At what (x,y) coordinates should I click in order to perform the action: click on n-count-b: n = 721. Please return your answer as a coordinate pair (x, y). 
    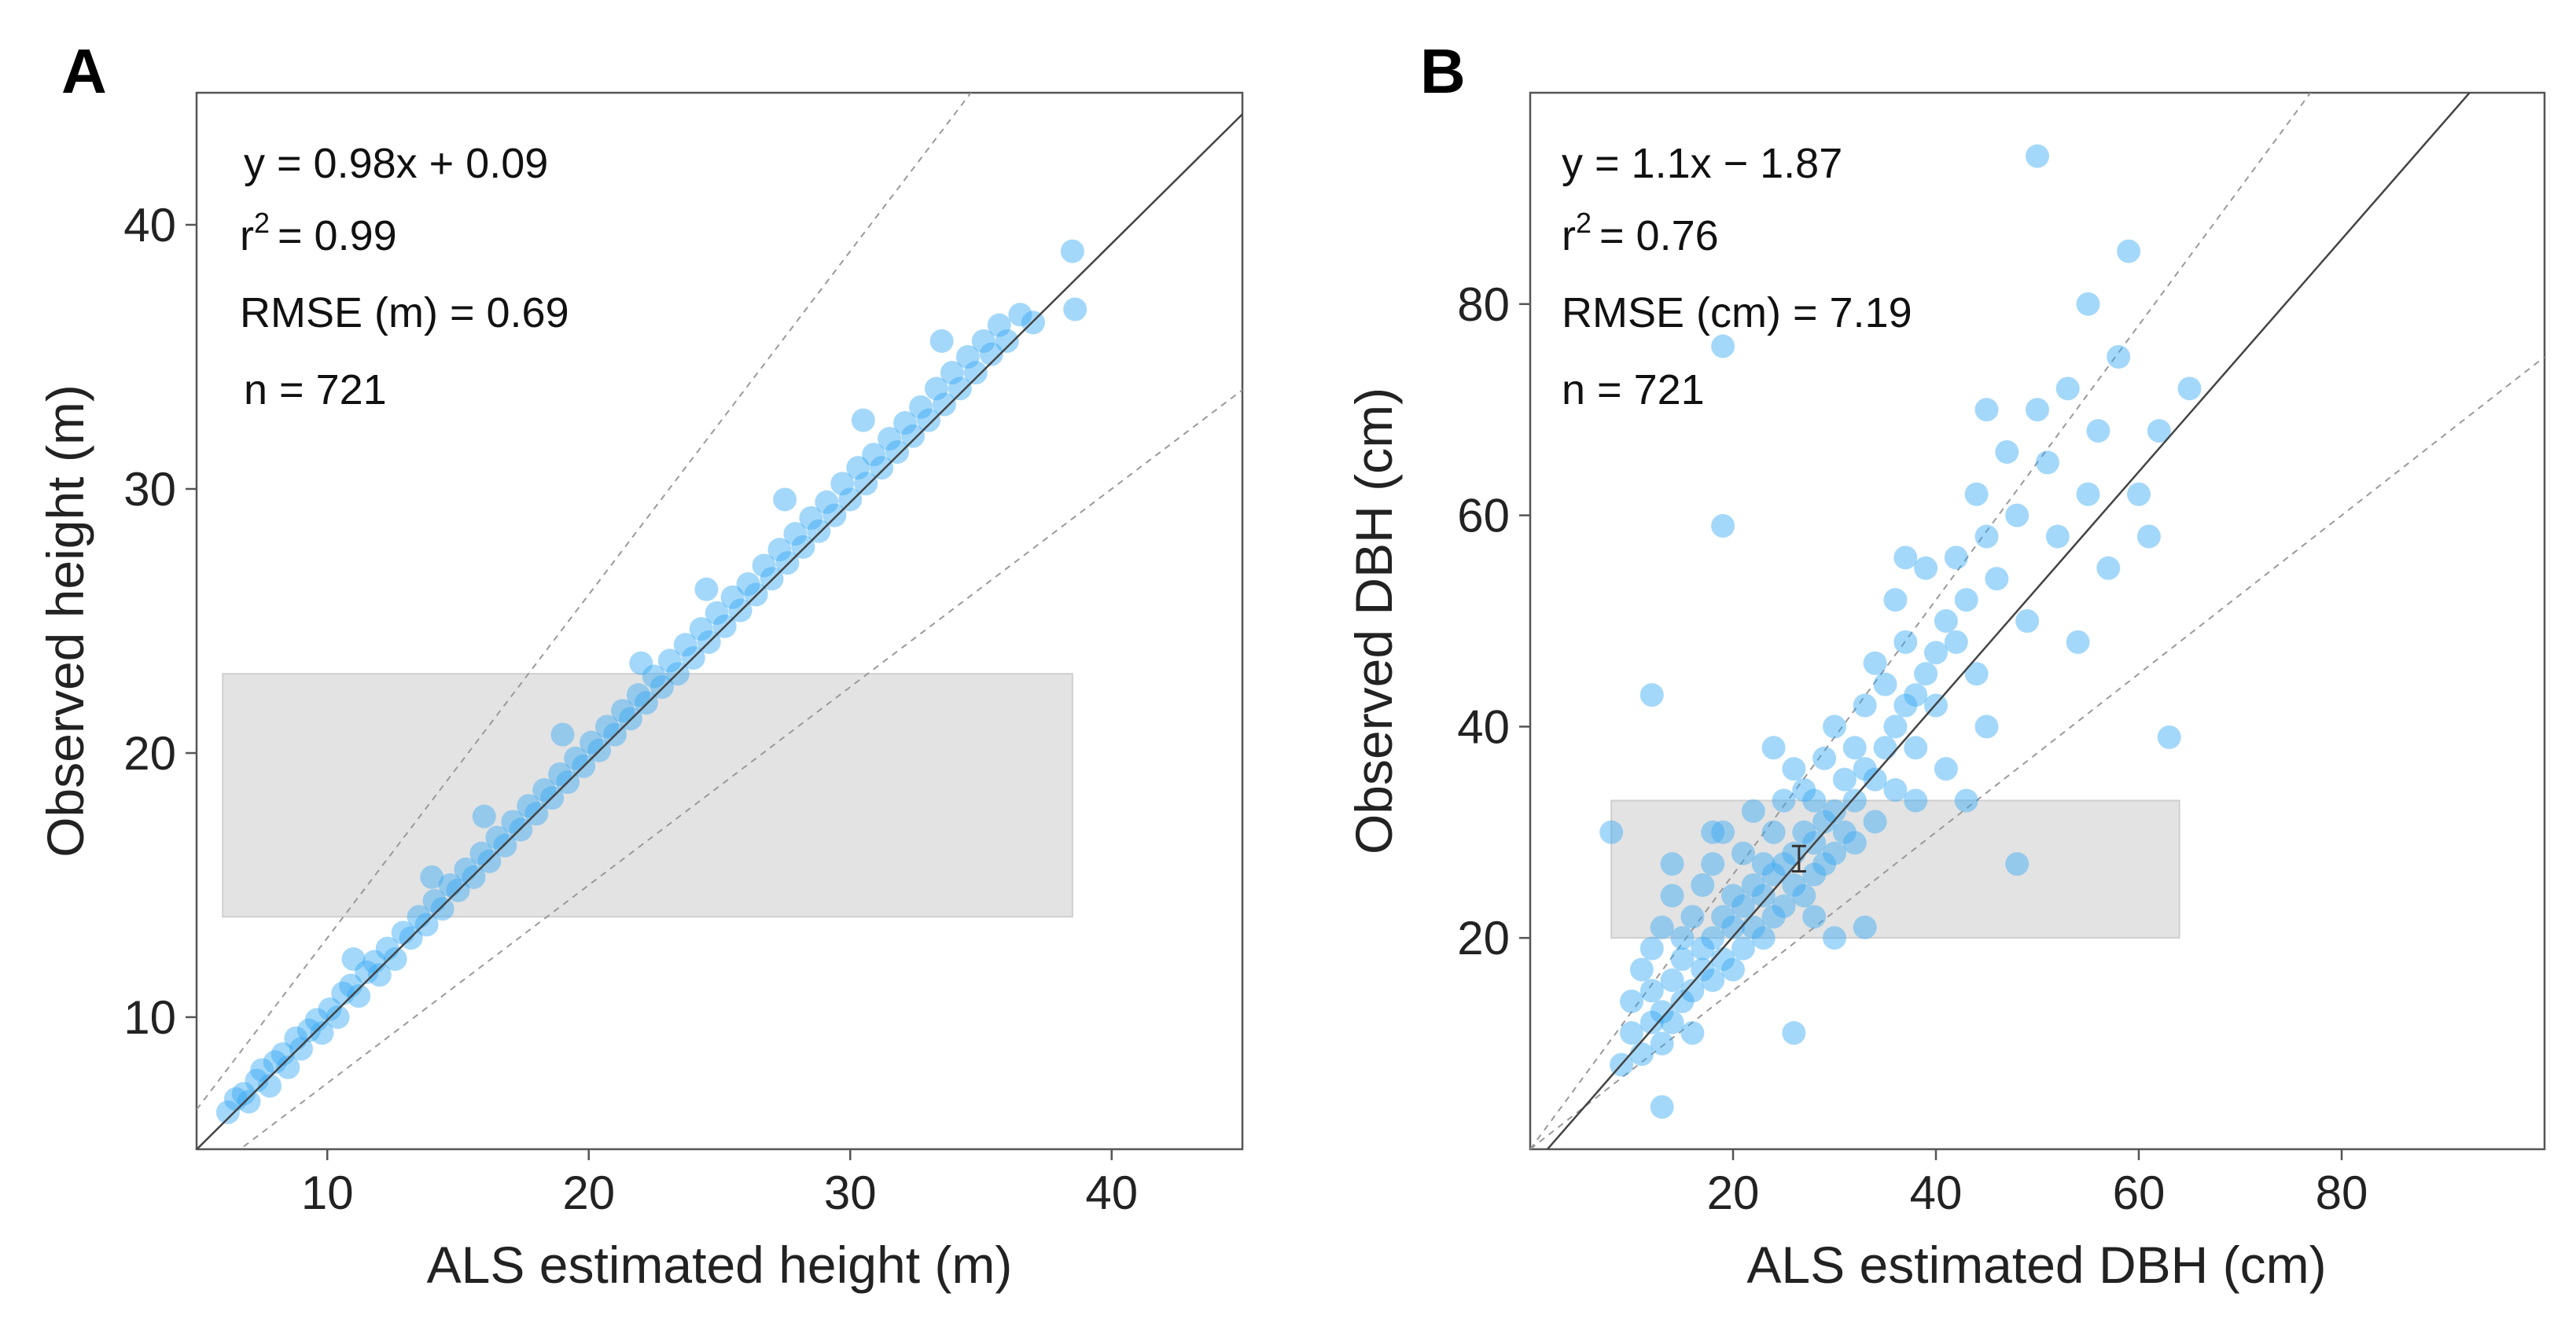
    Looking at the image, I should click on (1633, 389).